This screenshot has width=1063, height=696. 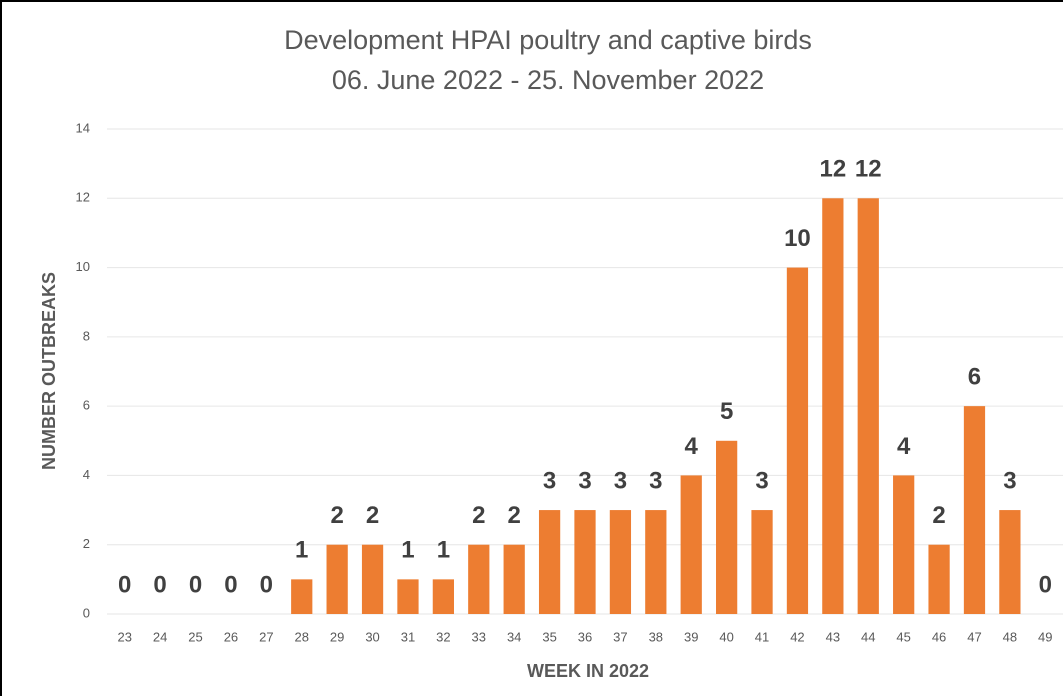 I want to click on y-tick-label: 10, so click(x=83, y=266).